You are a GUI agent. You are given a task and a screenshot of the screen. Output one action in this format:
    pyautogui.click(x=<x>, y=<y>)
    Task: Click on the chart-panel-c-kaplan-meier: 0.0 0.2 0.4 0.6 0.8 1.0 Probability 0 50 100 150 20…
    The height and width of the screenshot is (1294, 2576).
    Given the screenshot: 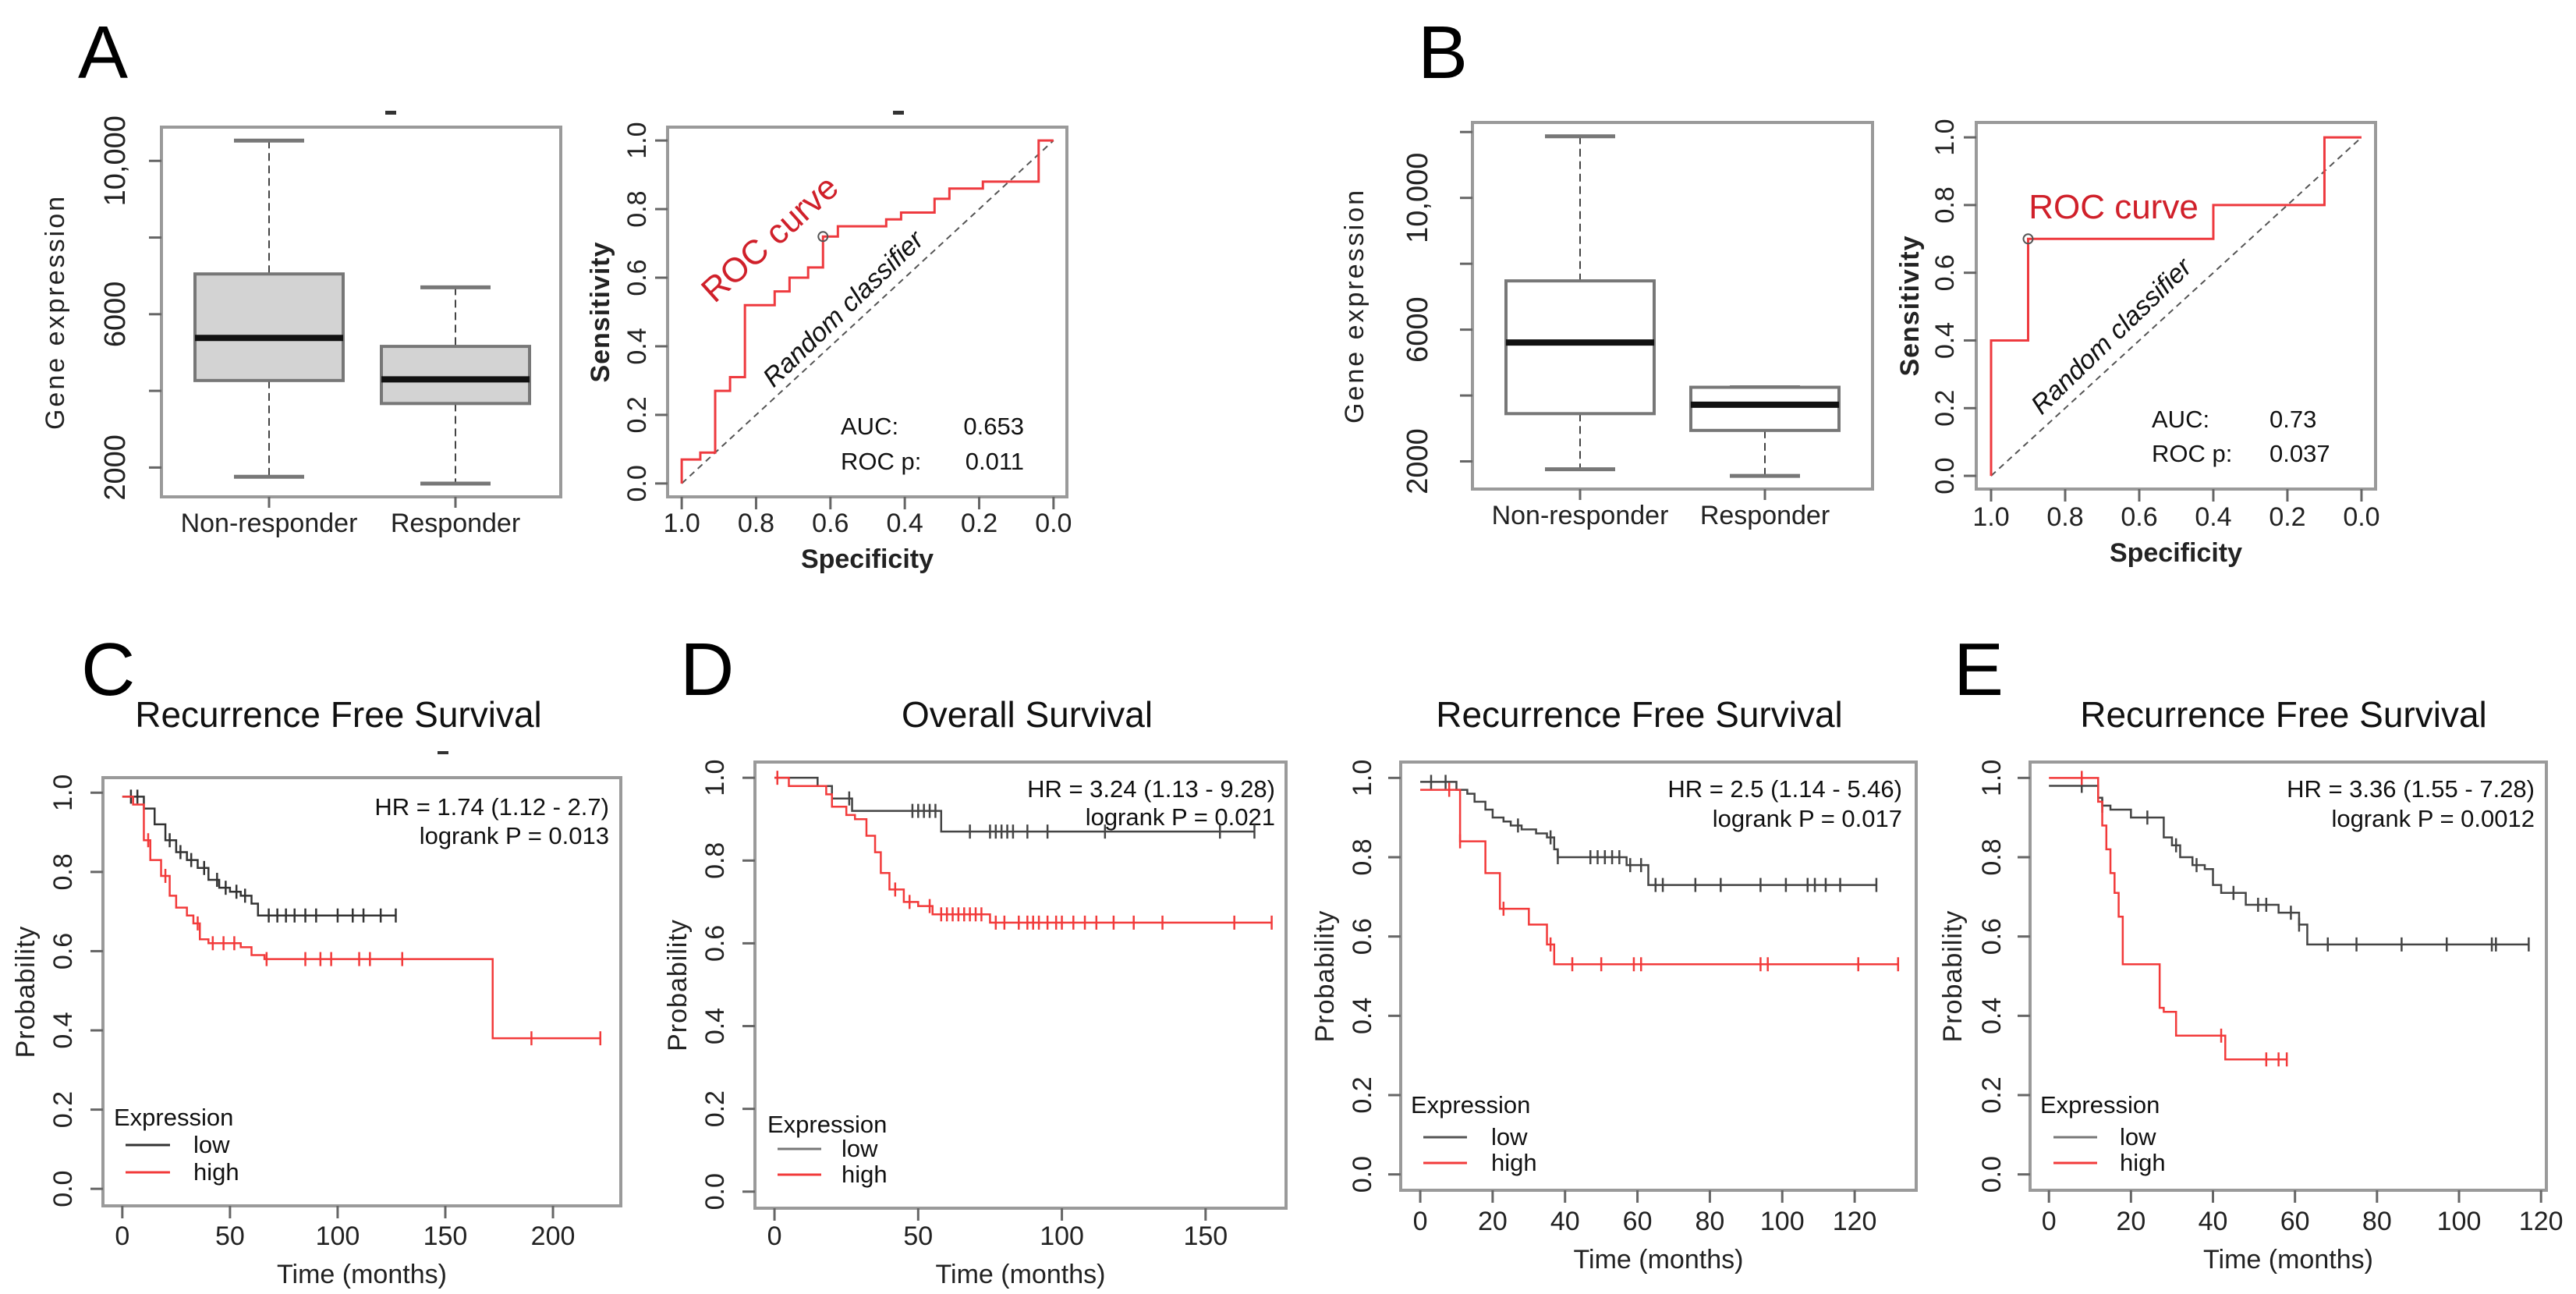 What is the action you would take?
    pyautogui.click(x=316, y=992)
    